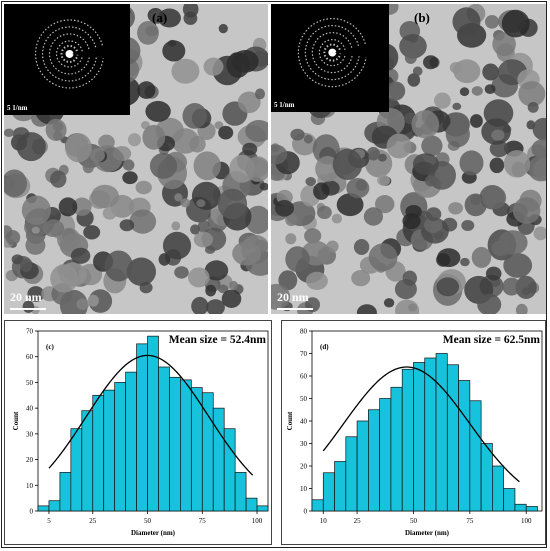 The width and height of the screenshot is (550, 551). I want to click on saed-inset-b: 5 1/nm, so click(330, 58).